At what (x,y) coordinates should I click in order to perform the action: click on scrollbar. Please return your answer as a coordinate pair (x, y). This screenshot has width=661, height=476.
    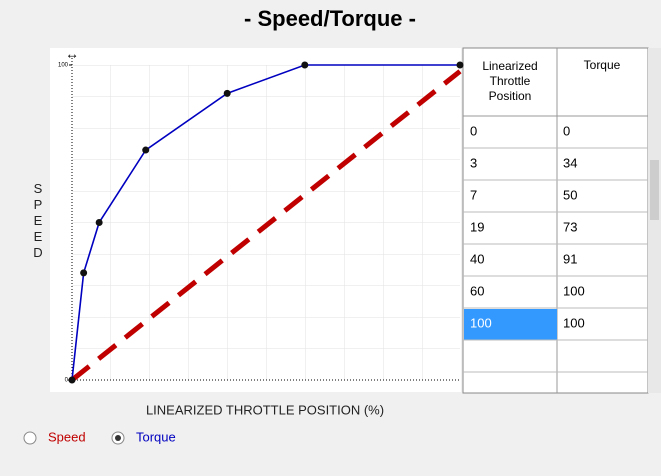
    Looking at the image, I should click on (654, 220).